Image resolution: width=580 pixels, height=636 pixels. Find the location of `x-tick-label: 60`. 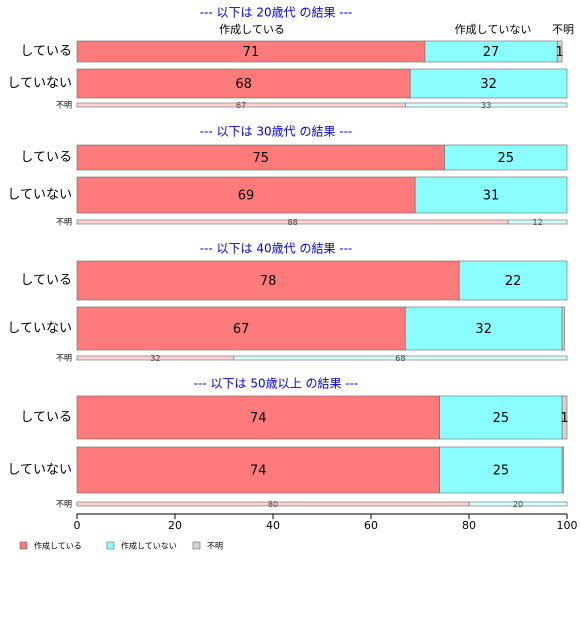

x-tick-label: 60 is located at coordinates (371, 525).